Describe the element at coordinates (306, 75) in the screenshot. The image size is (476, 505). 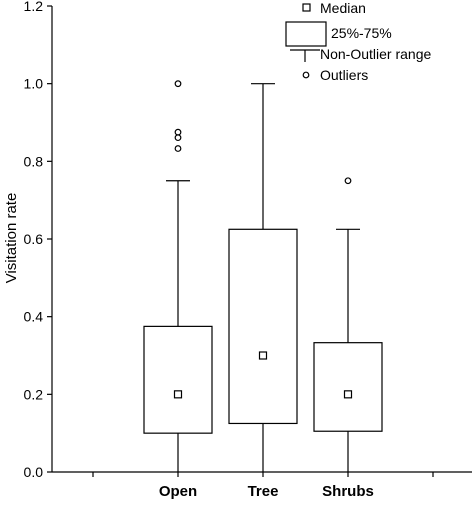
I see `legend-outlier-symbol` at that location.